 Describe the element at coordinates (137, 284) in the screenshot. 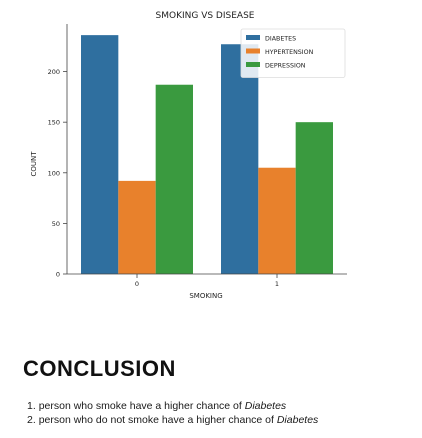

I see `x-tick-label: 0` at that location.